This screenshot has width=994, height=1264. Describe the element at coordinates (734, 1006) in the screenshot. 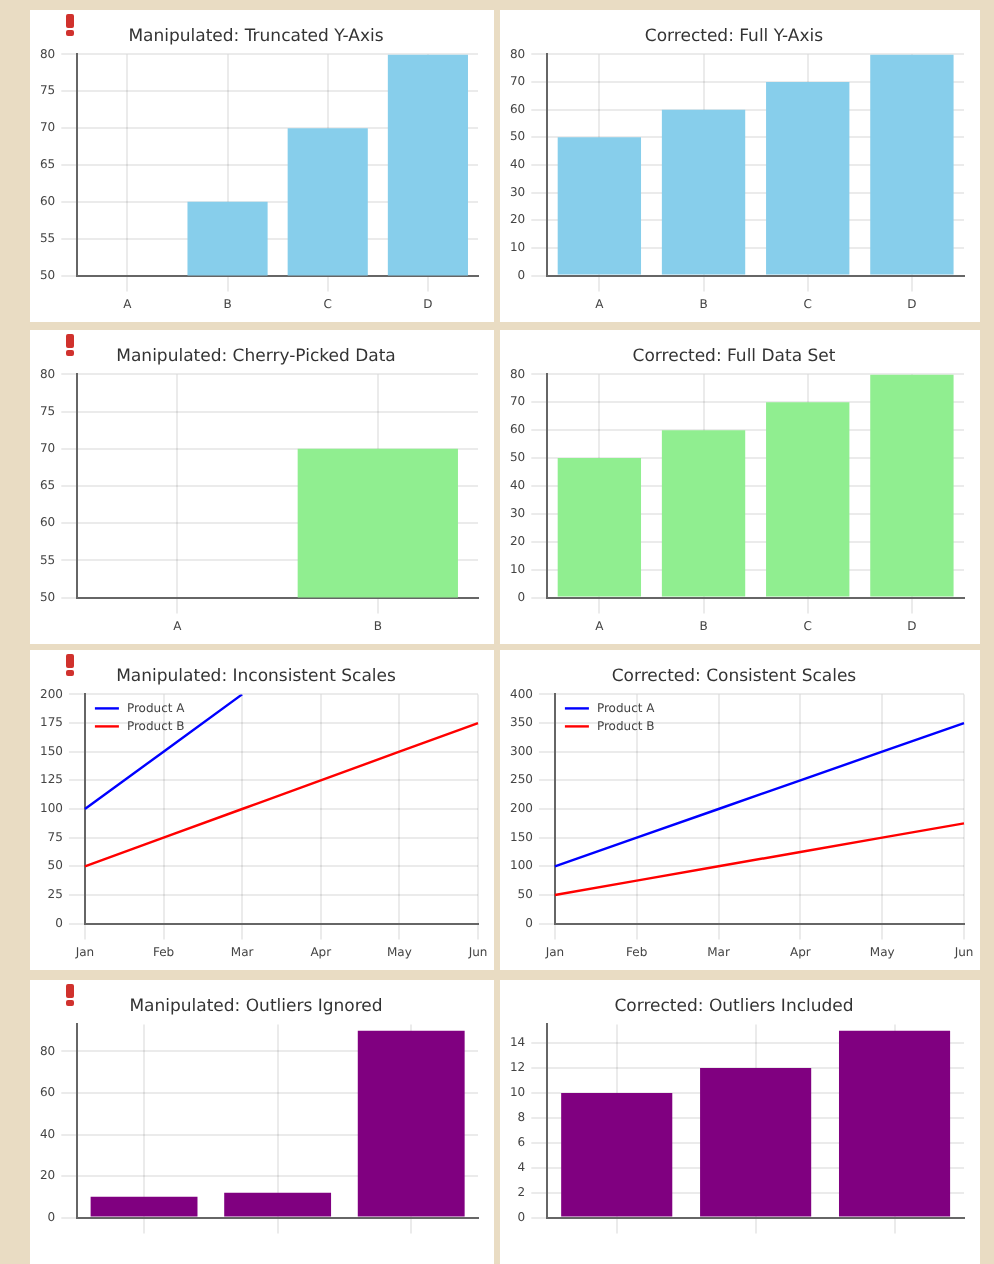

I see `chart-title: Corrected: Outliers Included` at that location.